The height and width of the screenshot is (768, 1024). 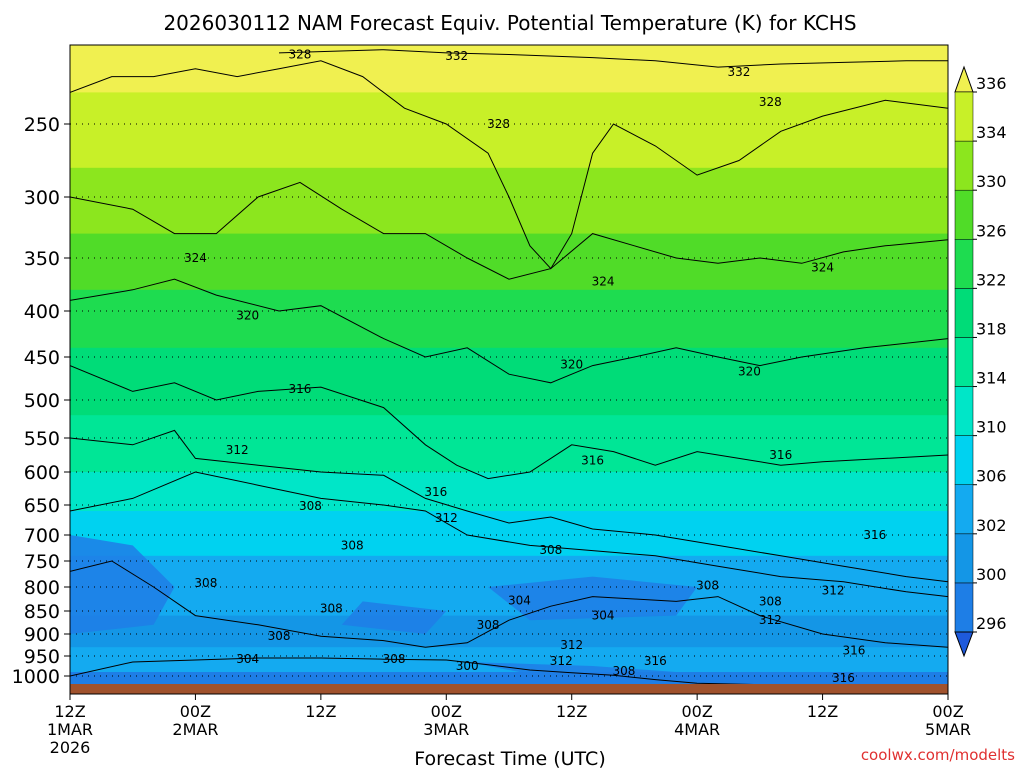 I want to click on y-tick-label: 700, so click(x=42, y=536).